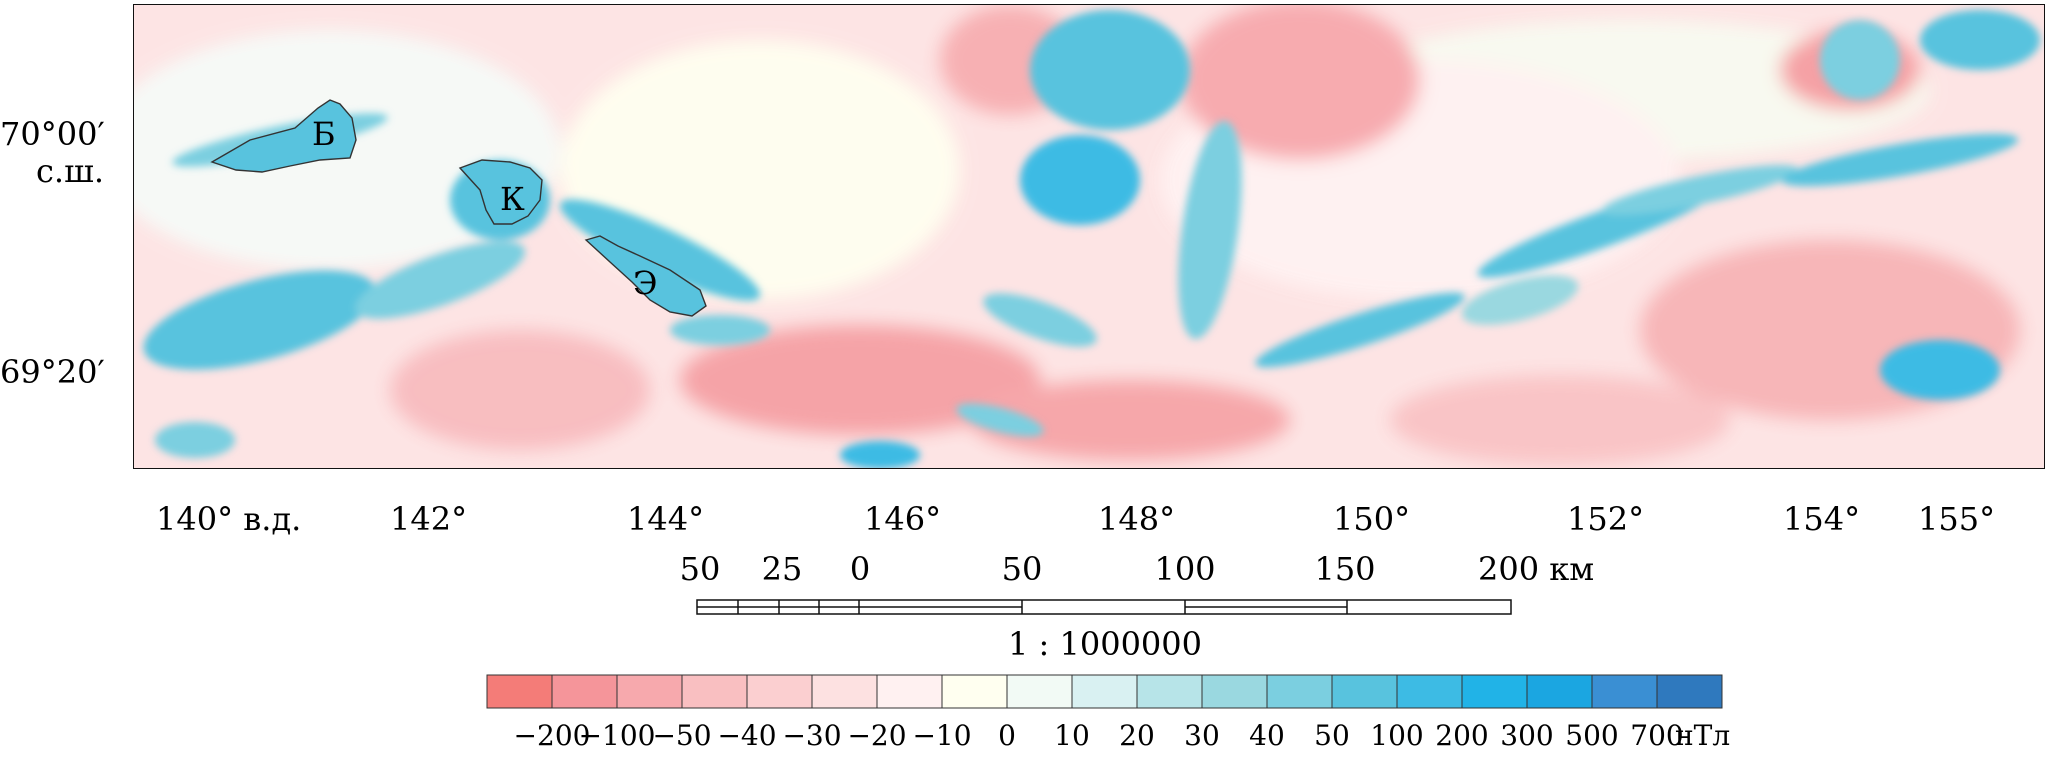 This screenshot has width=2047, height=759. What do you see at coordinates (1526, 735) in the screenshot?
I see `legend-label: 300` at bounding box center [1526, 735].